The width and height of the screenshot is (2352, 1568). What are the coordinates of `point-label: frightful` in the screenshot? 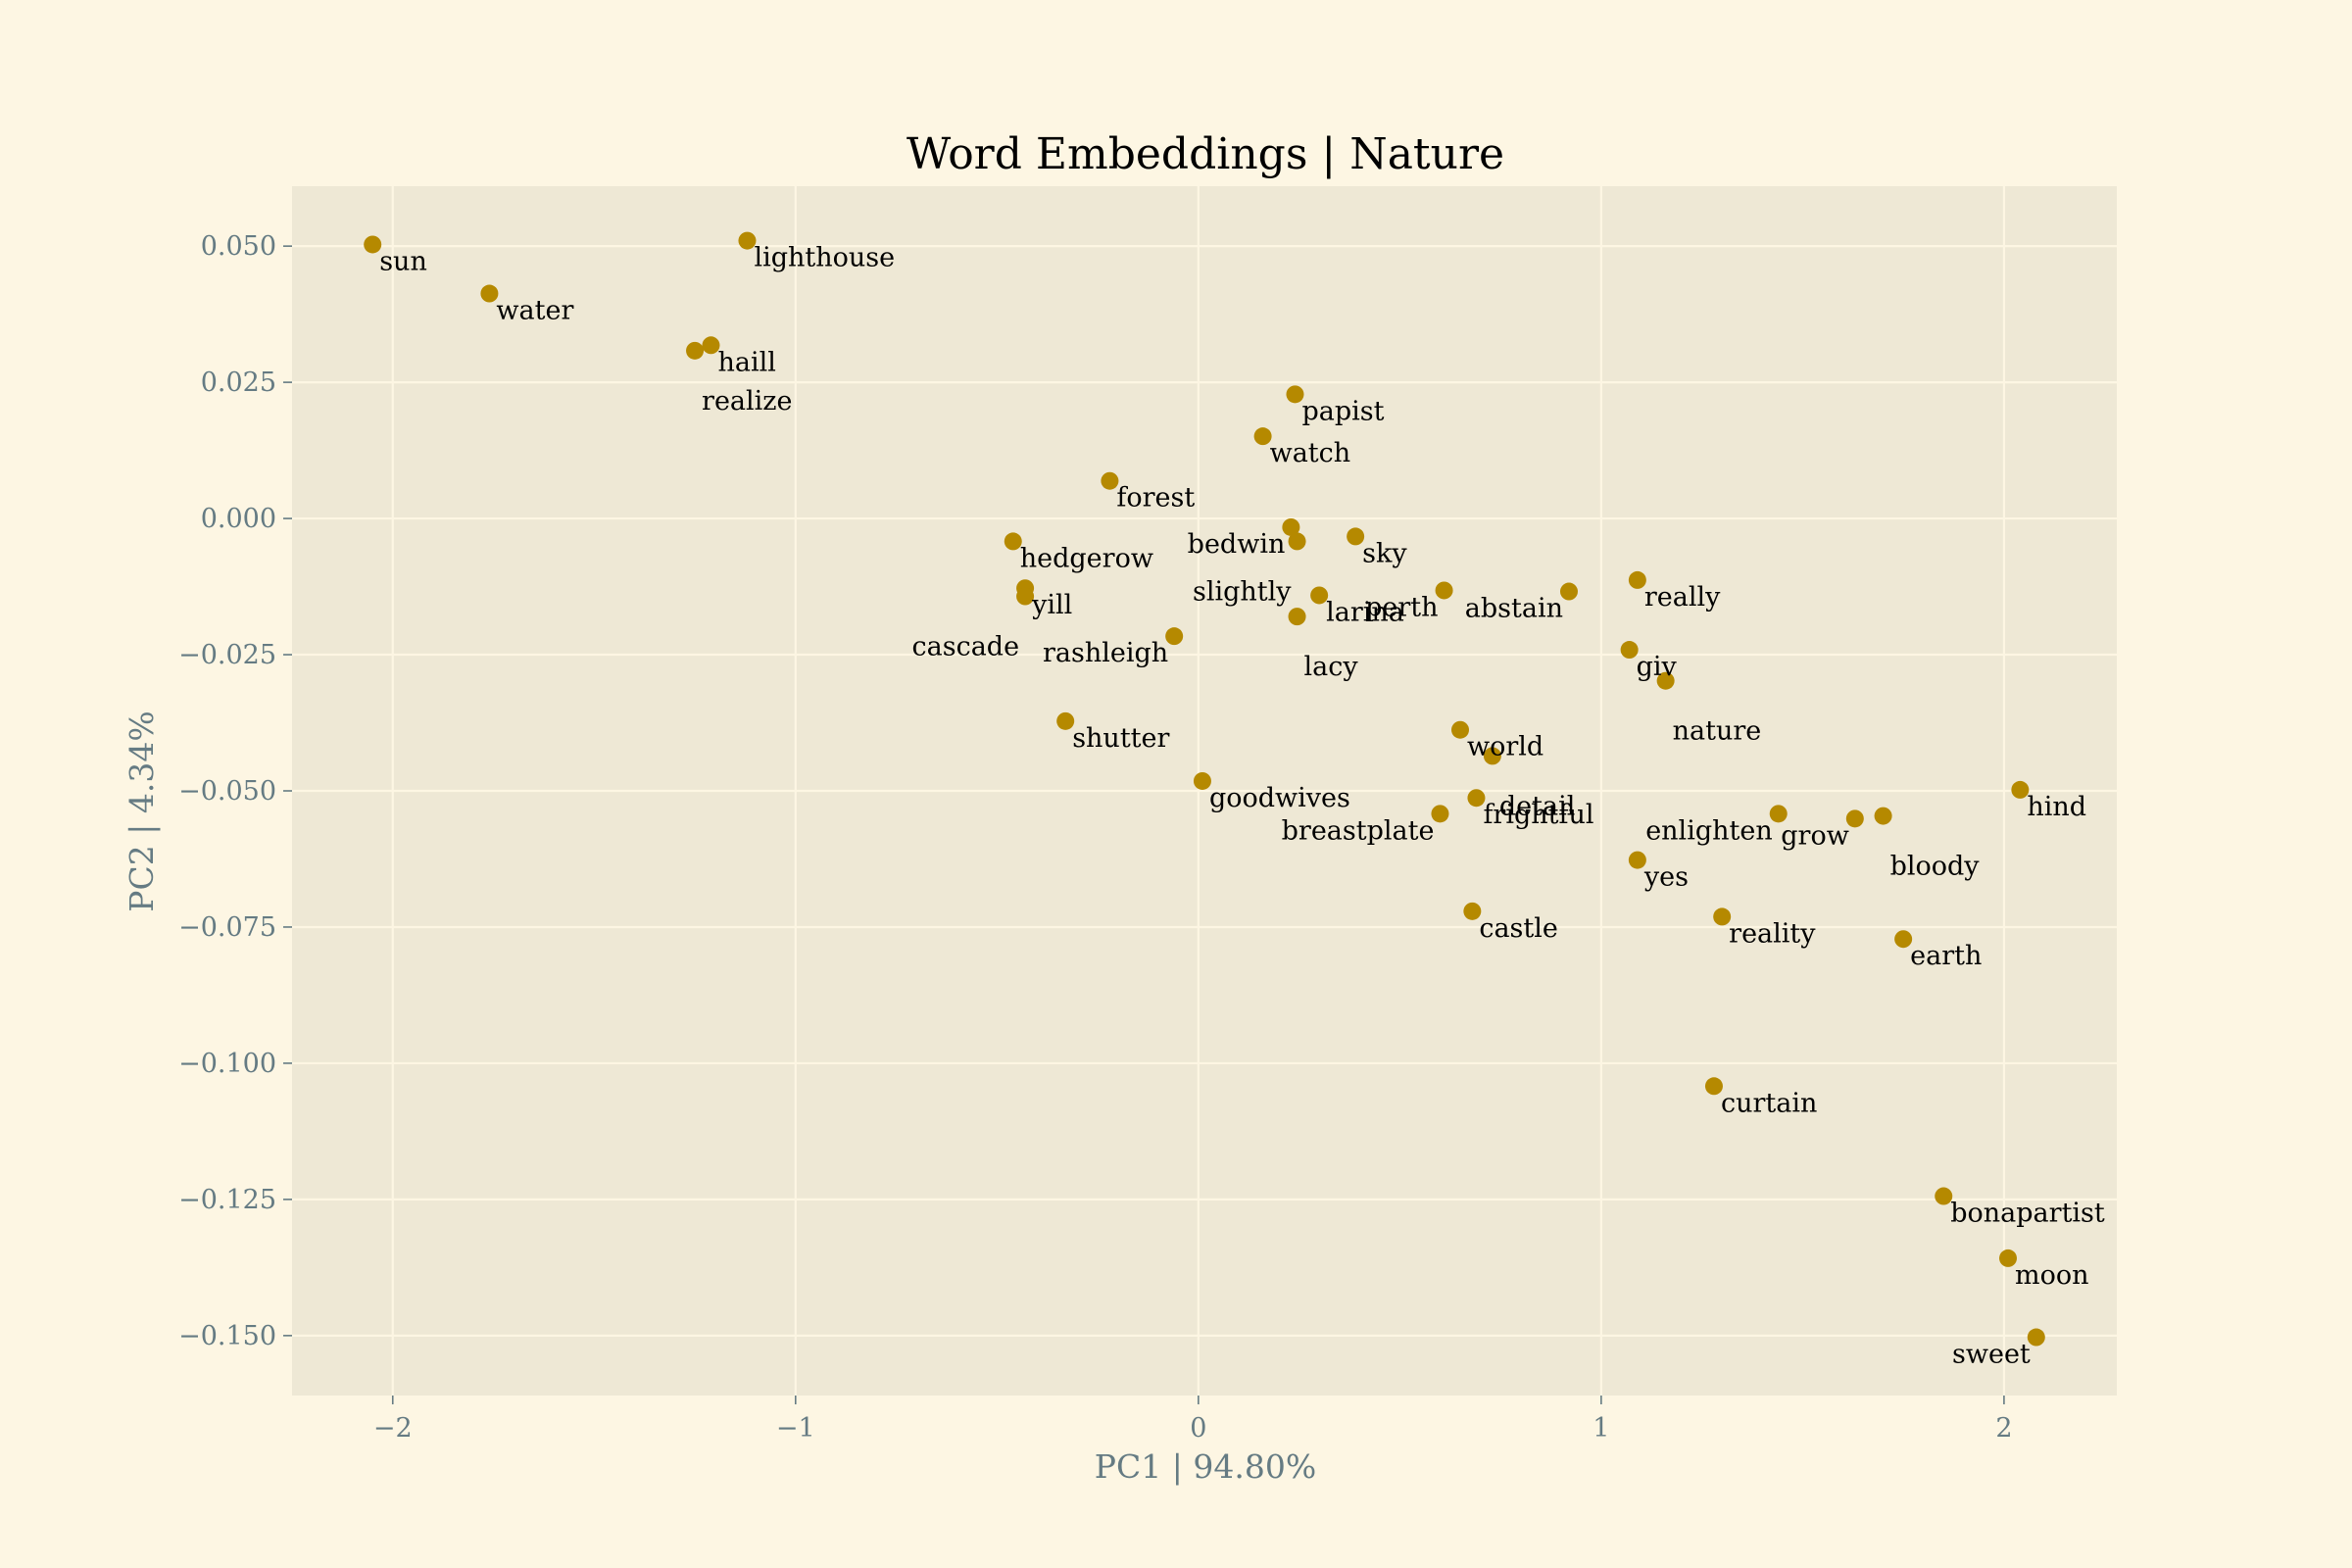 It's located at (1538, 815).